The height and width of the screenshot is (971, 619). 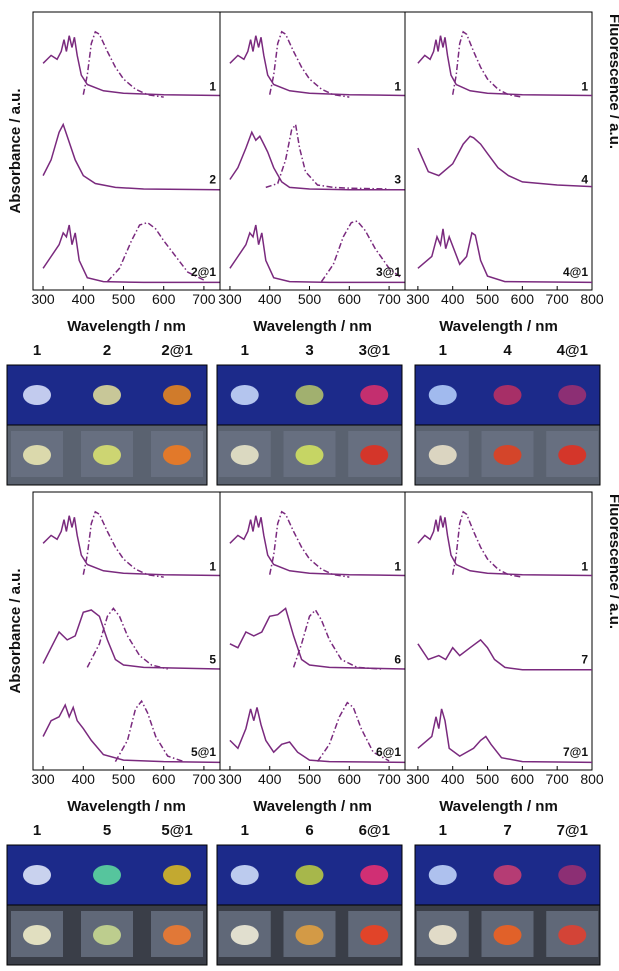 What do you see at coordinates (612, 81) in the screenshot?
I see `y2-axis-label: Fluorescence / a.u.` at bounding box center [612, 81].